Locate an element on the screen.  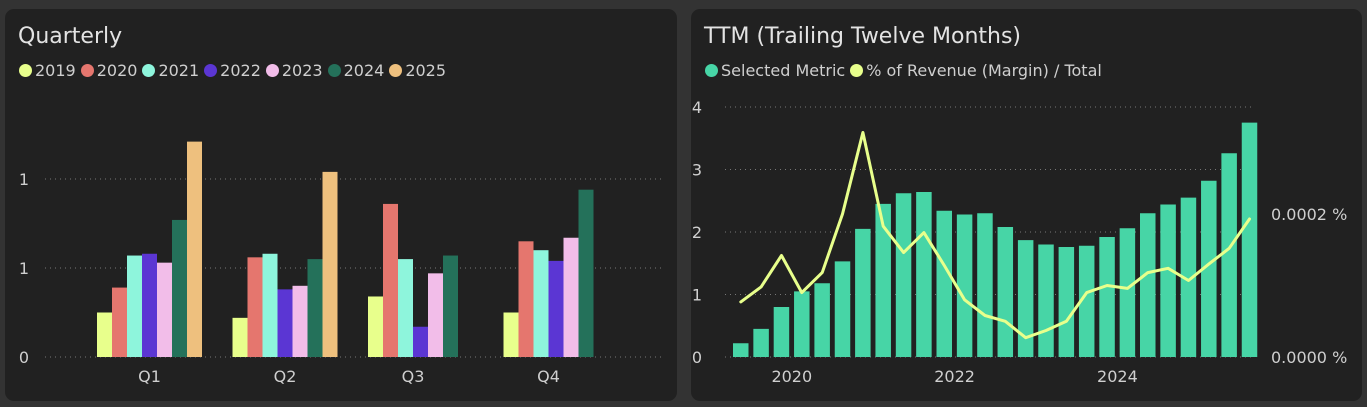
bar-Q1-2021 is located at coordinates (134, 306).